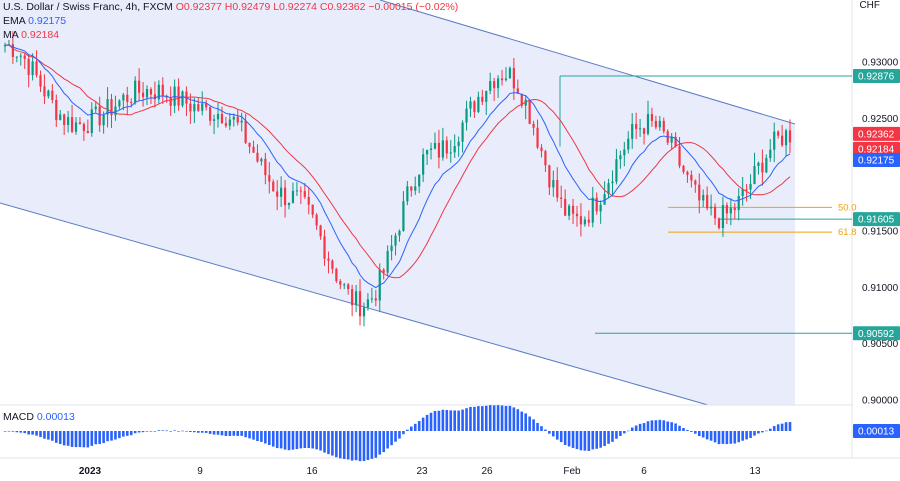 The width and height of the screenshot is (900, 481). Describe the element at coordinates (14, 21) in the screenshot. I see `ema-label: EMA` at that location.